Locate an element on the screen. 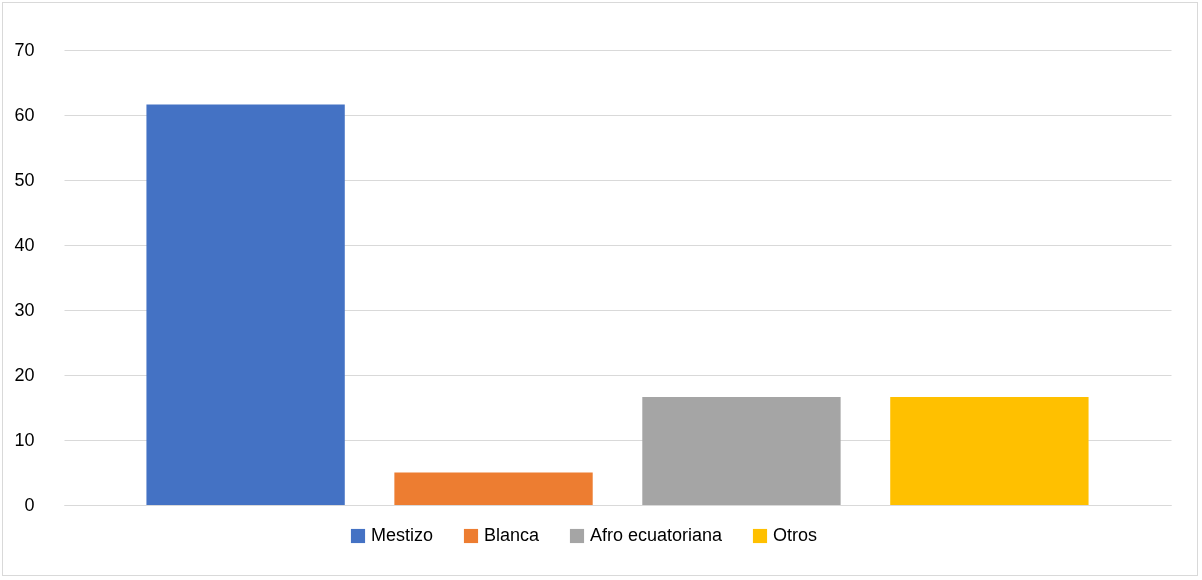 The height and width of the screenshot is (580, 1202). y-tick-label: 60 is located at coordinates (24, 114).